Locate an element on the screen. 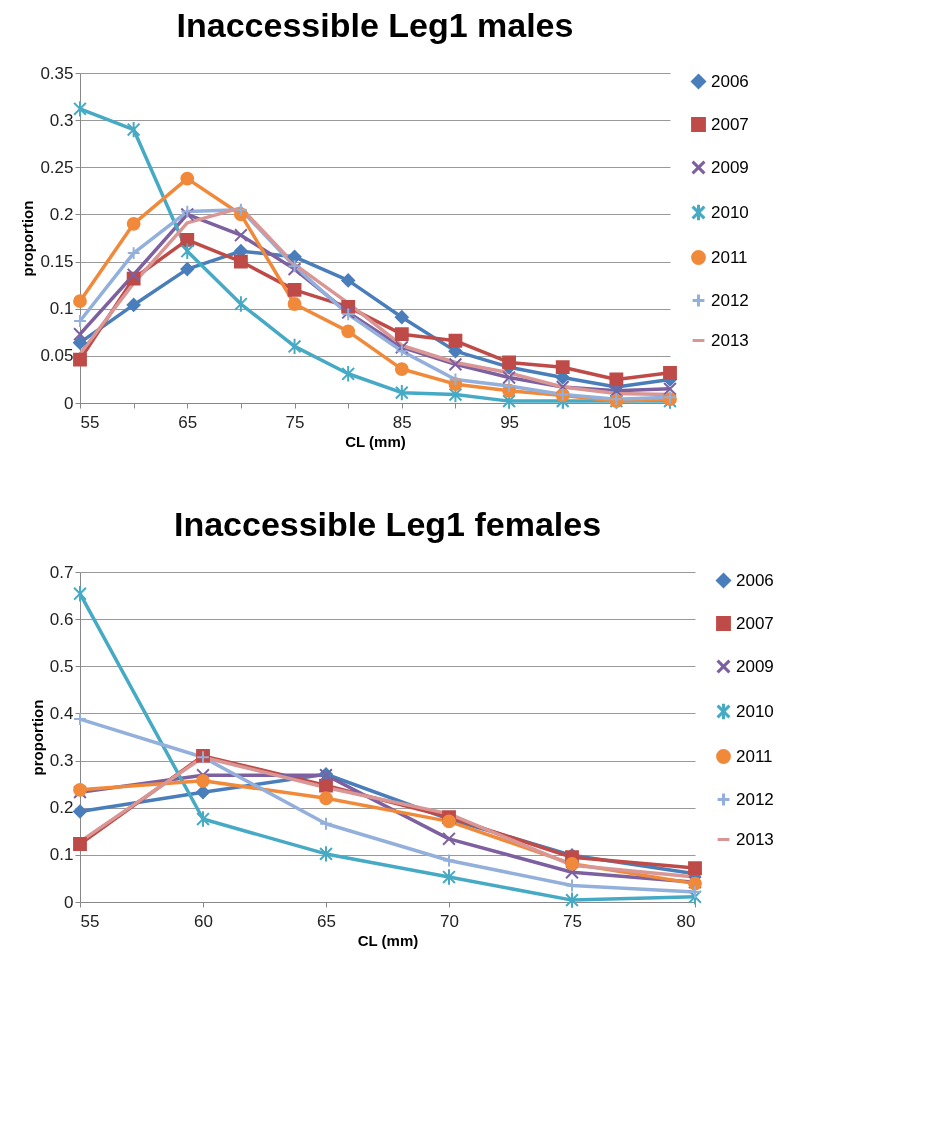 The width and height of the screenshot is (933, 1128). x-tick-label: 105 is located at coordinates (617, 422).